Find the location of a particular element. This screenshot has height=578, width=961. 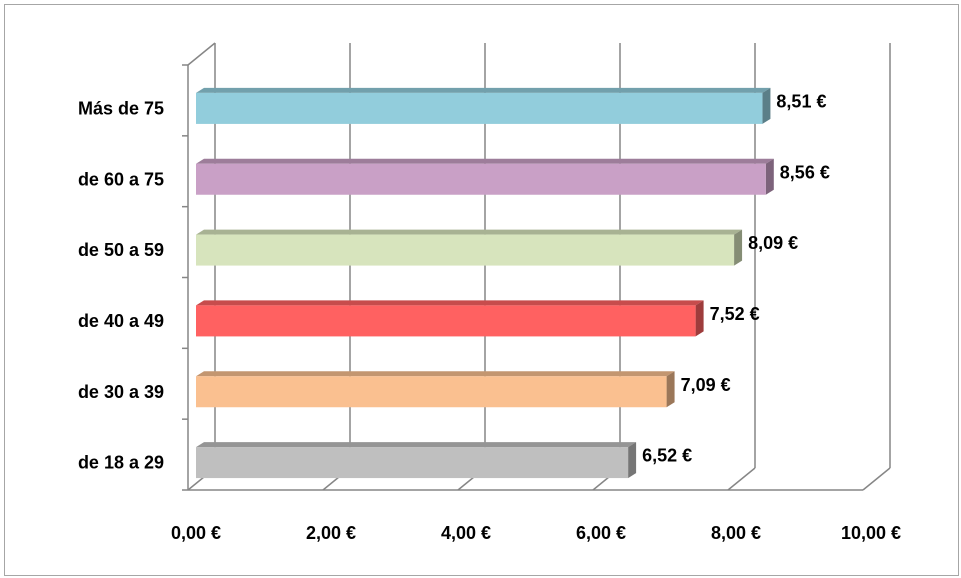

wall-top-edge is located at coordinates (201, 54).